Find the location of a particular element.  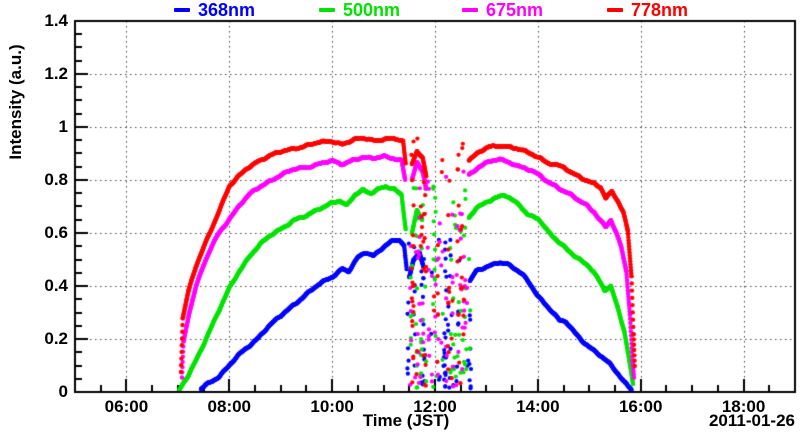

chart-legend: 368nm 500nm 675nm 778nm is located at coordinates (400, 10).